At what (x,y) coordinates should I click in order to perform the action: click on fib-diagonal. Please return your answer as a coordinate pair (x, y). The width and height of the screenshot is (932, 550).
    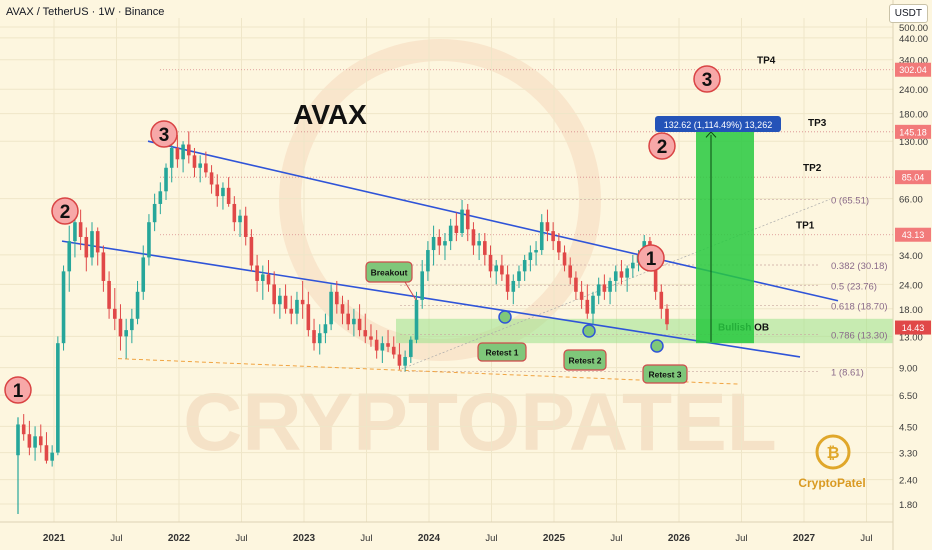
    Looking at the image, I should click on (614, 284).